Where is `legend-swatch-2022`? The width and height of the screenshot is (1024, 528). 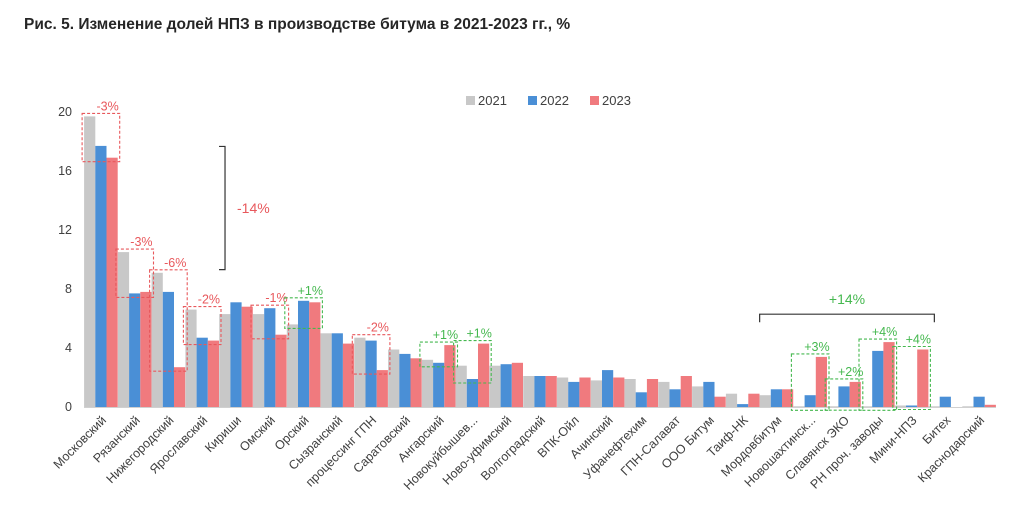 legend-swatch-2022 is located at coordinates (532, 100).